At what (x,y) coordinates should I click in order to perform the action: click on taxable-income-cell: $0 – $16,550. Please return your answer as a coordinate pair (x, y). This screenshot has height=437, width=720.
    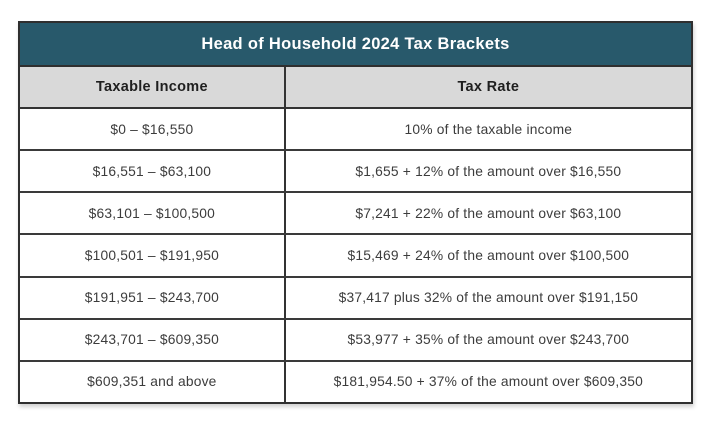
    Looking at the image, I should click on (153, 129).